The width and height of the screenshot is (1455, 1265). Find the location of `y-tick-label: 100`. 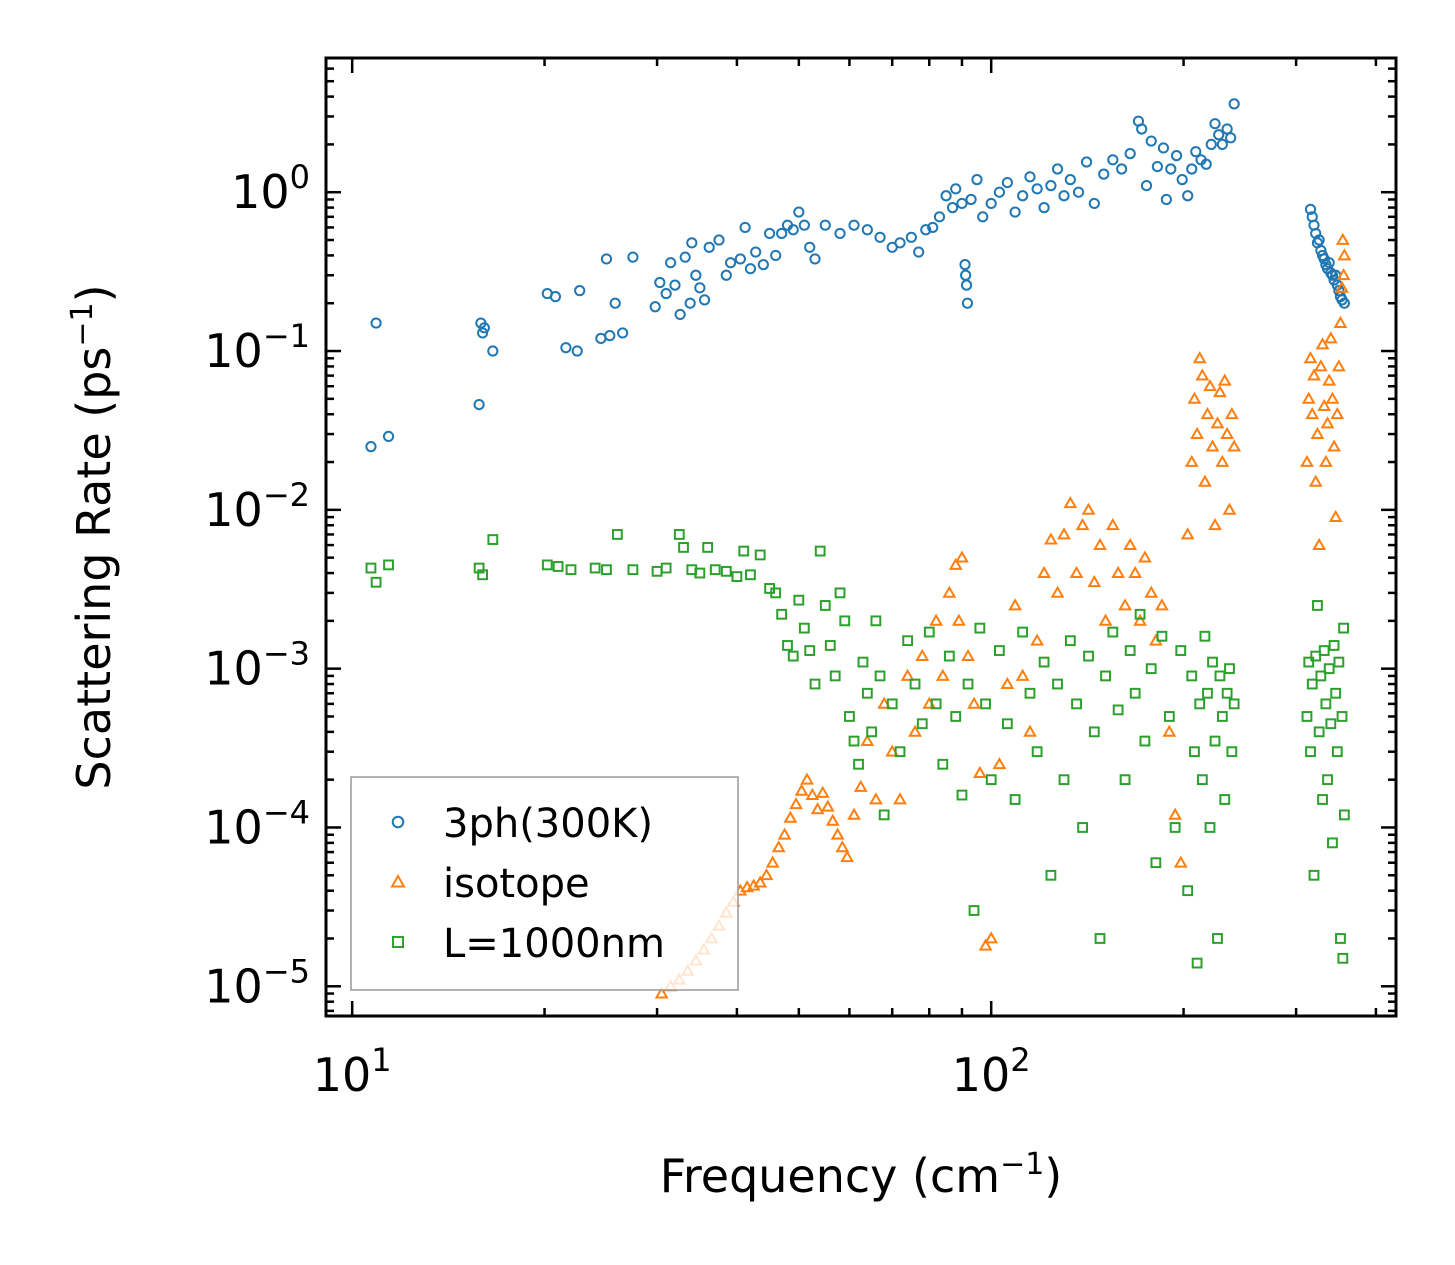

y-tick-label: 100 is located at coordinates (270, 188).